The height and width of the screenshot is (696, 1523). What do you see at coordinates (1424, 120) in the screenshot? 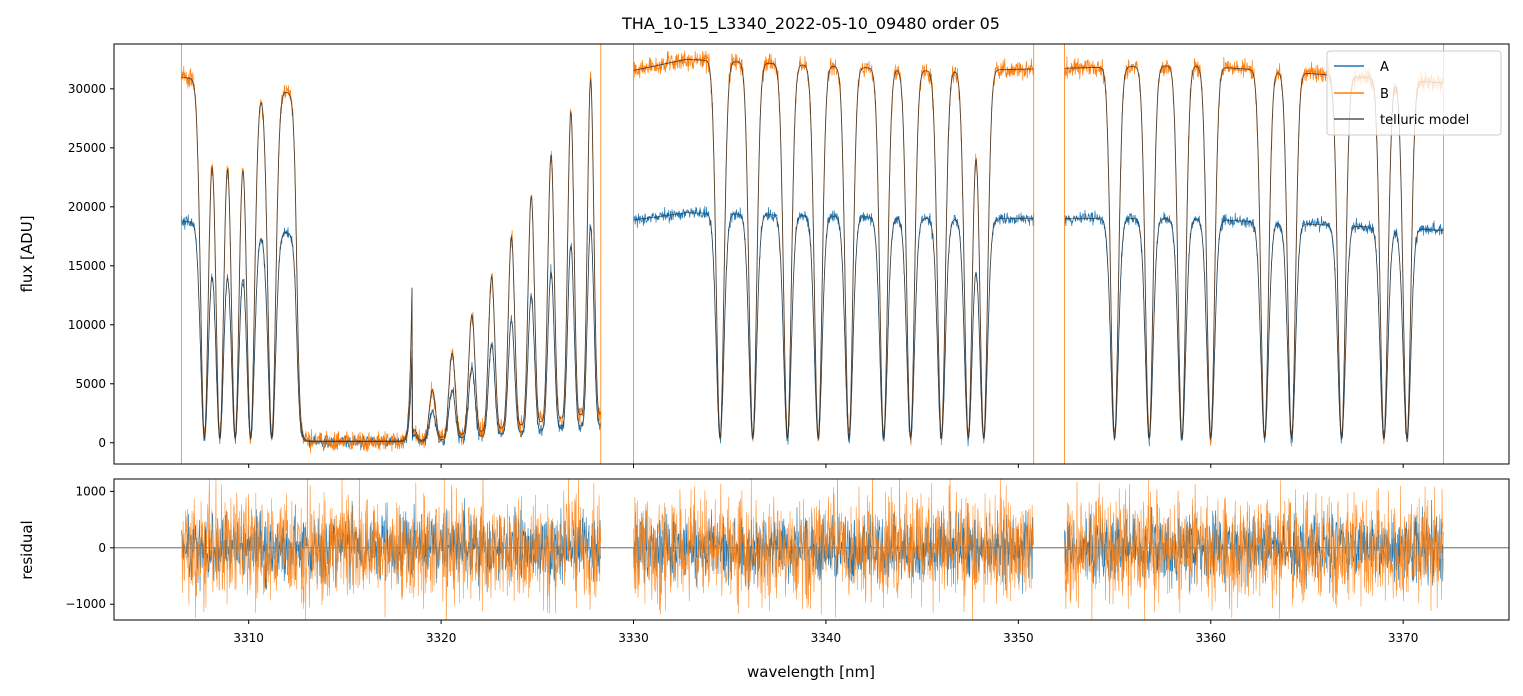
I see `legend-label-model: telluric model` at bounding box center [1424, 120].